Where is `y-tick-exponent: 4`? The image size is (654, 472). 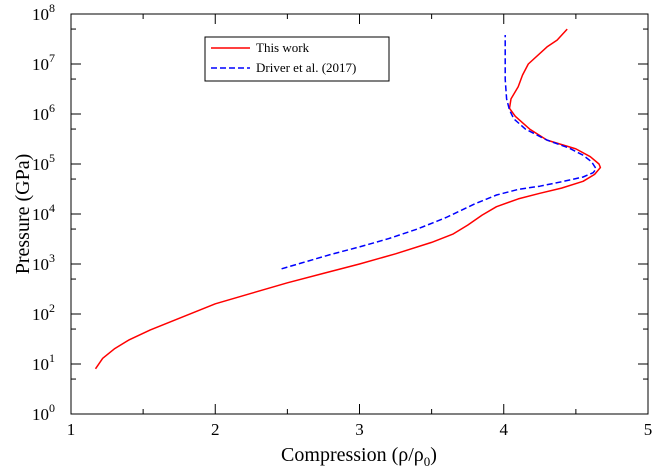
y-tick-exponent: 4 is located at coordinates (52, 208).